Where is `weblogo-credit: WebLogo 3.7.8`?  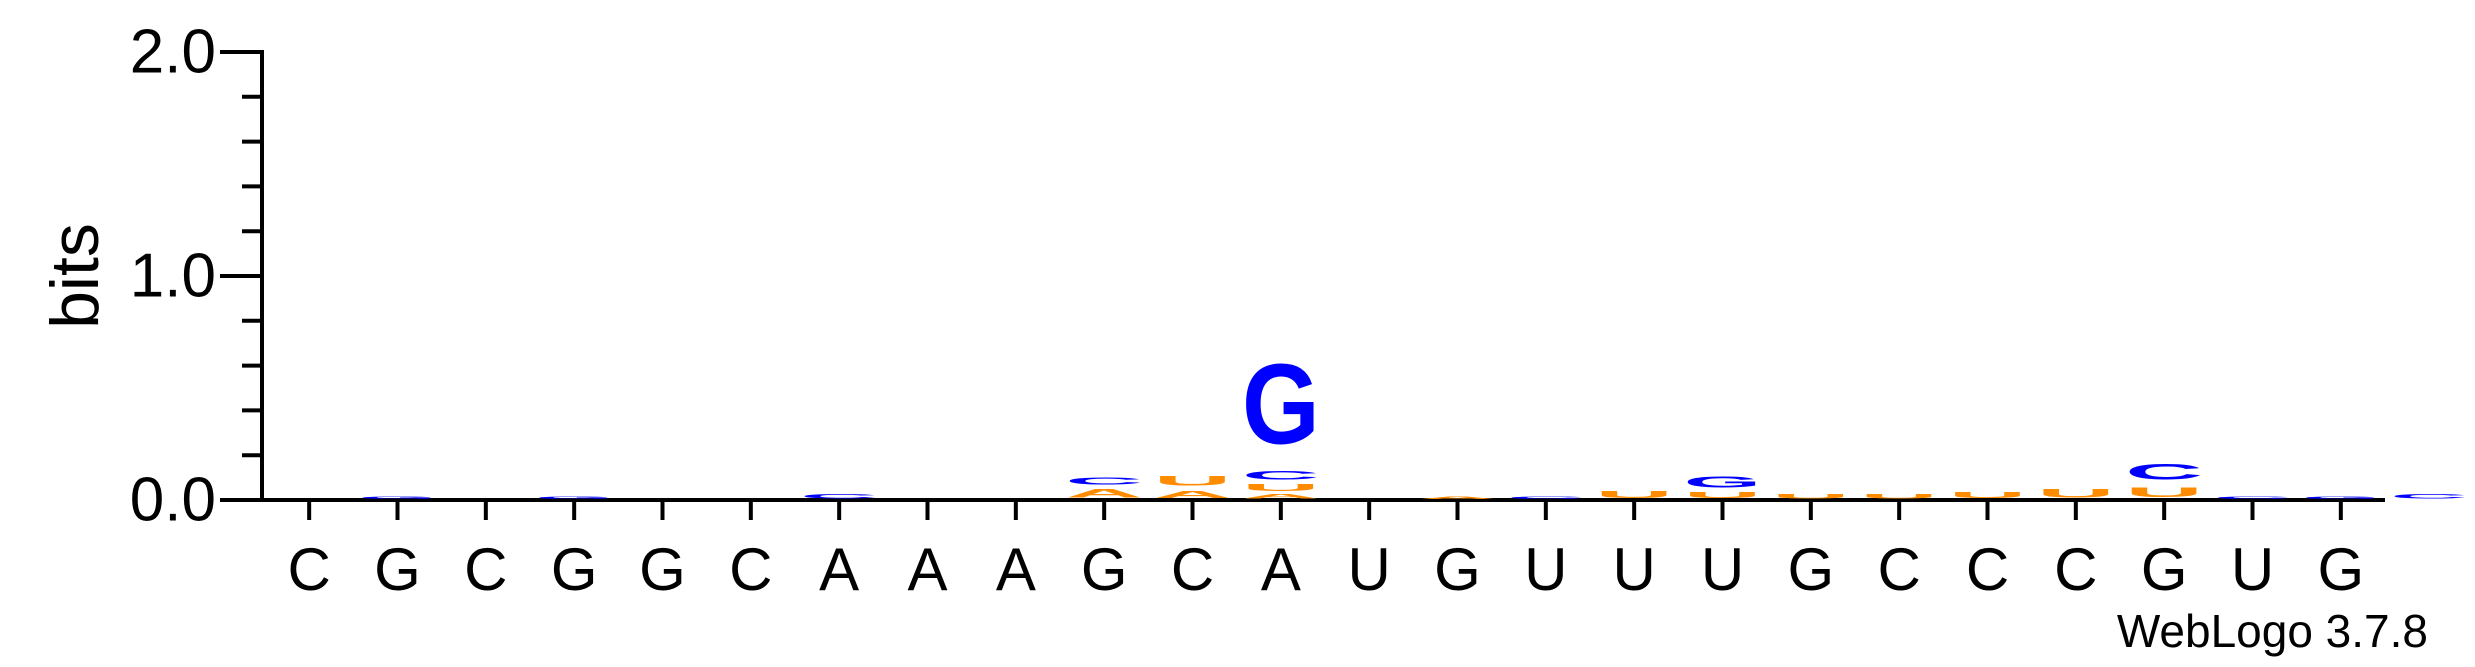
weblogo-credit: WebLogo 3.7.8 is located at coordinates (2272, 631).